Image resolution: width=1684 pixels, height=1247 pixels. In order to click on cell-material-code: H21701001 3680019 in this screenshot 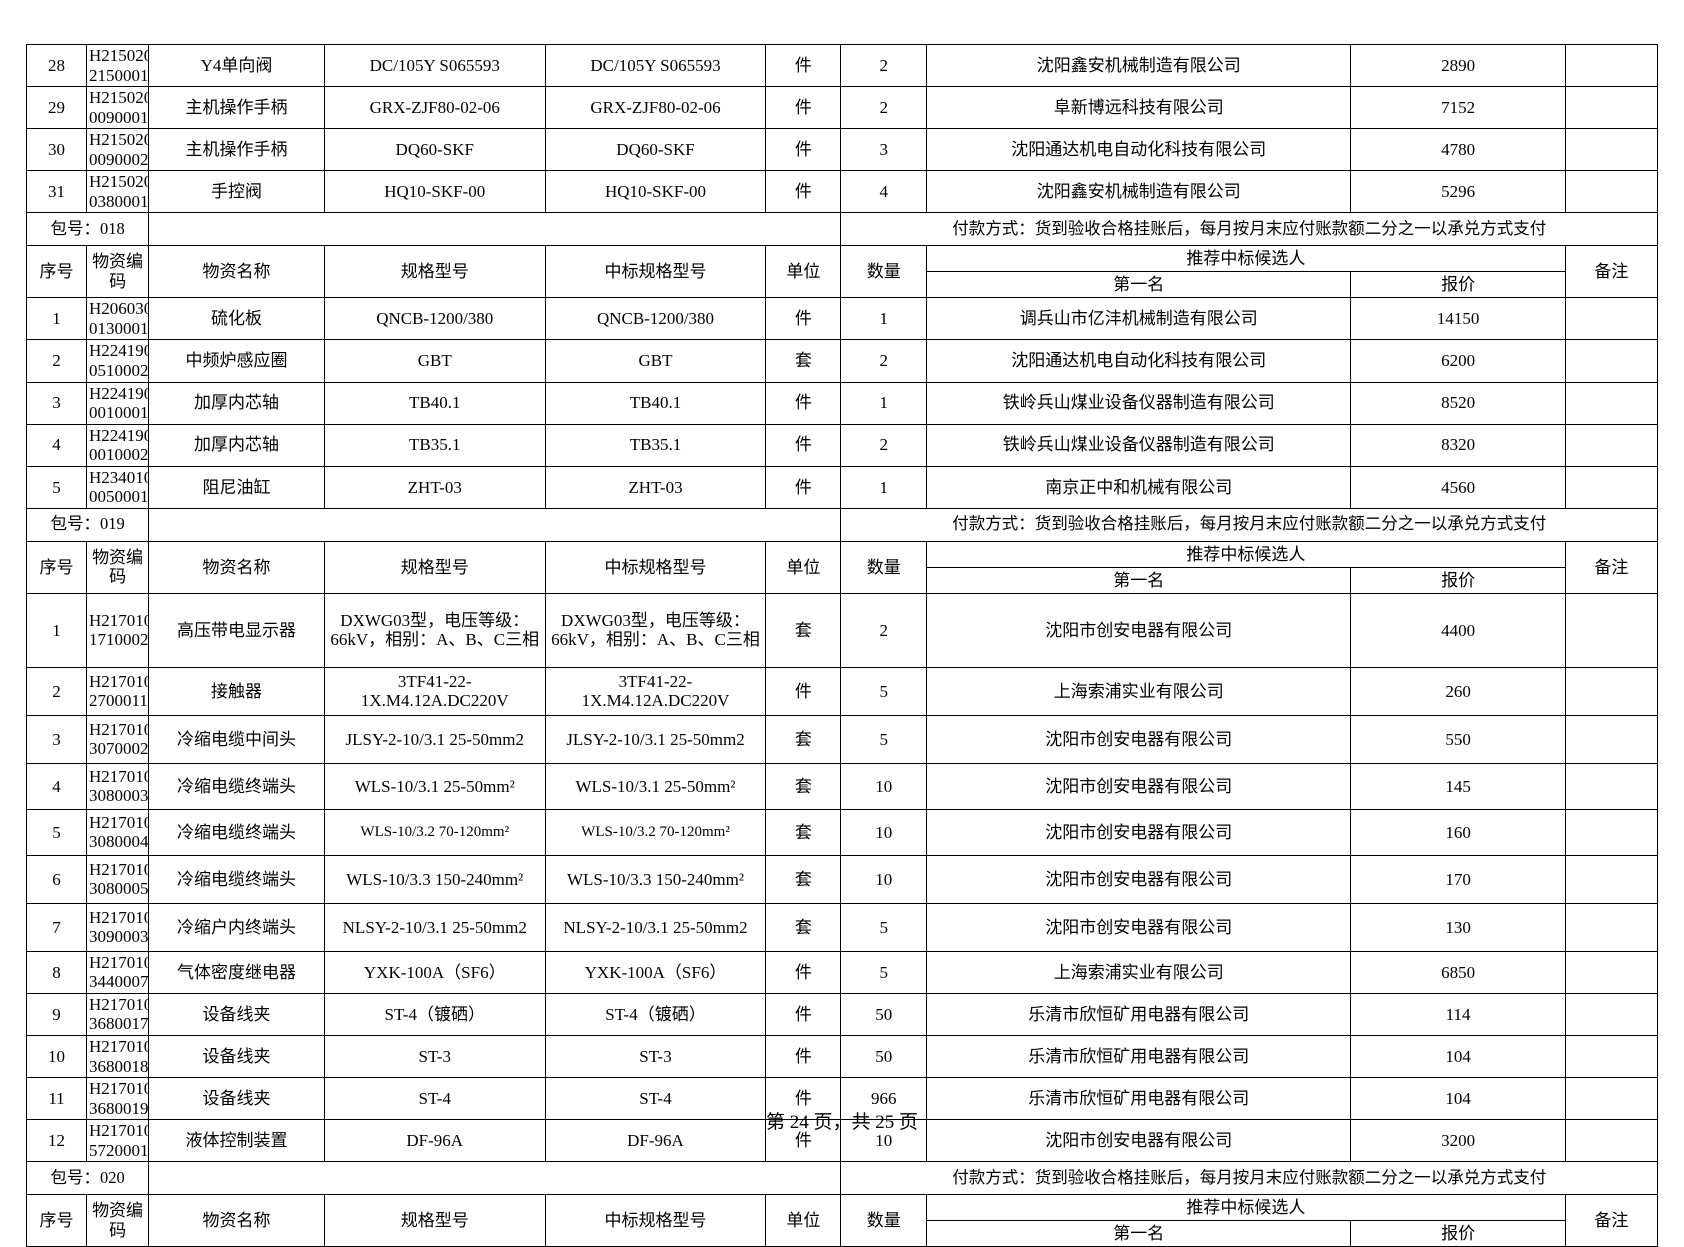, I will do `click(117, 1099)`.